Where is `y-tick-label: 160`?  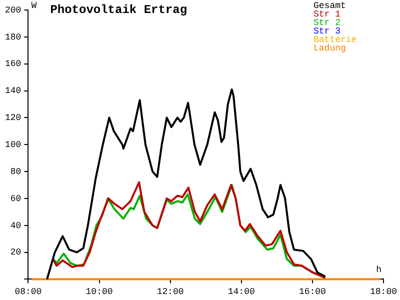 y-tick-label: 160 is located at coordinates (13, 64).